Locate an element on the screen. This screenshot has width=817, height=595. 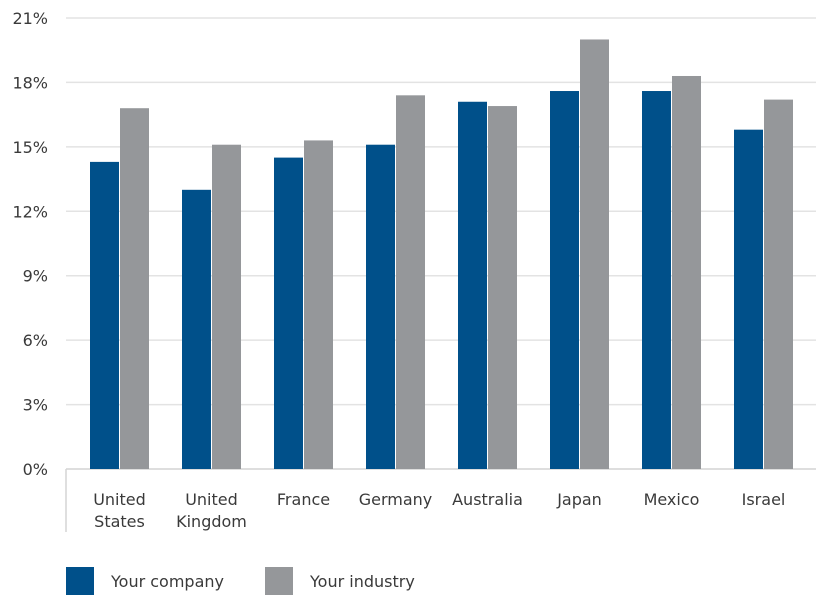
y-tick-label: 18% is located at coordinates (30, 82).